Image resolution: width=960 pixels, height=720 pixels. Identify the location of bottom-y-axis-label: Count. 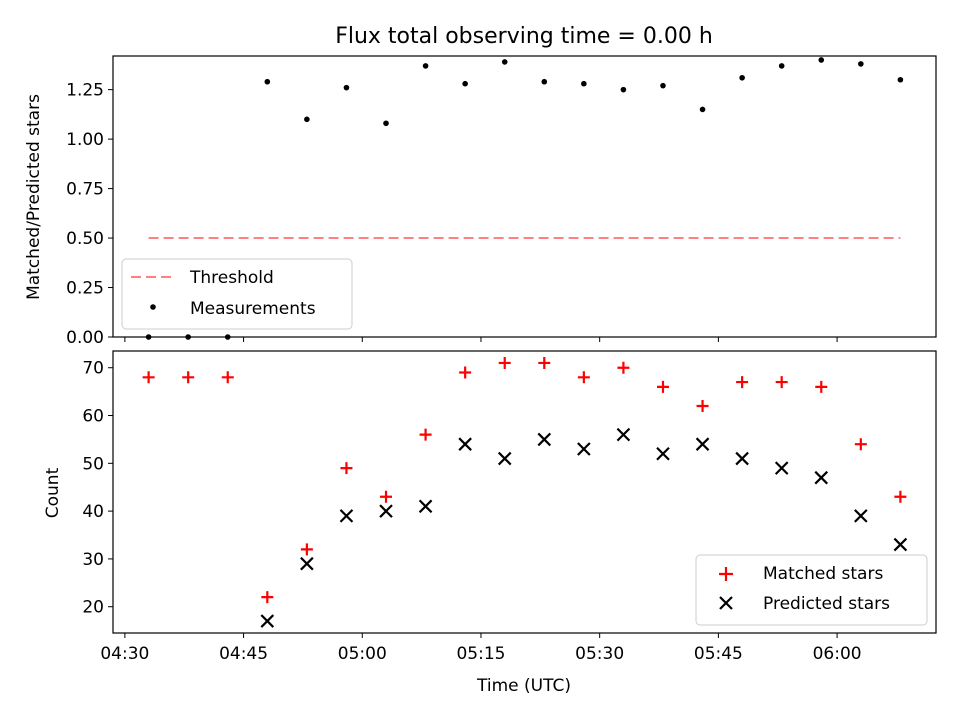
(53, 492).